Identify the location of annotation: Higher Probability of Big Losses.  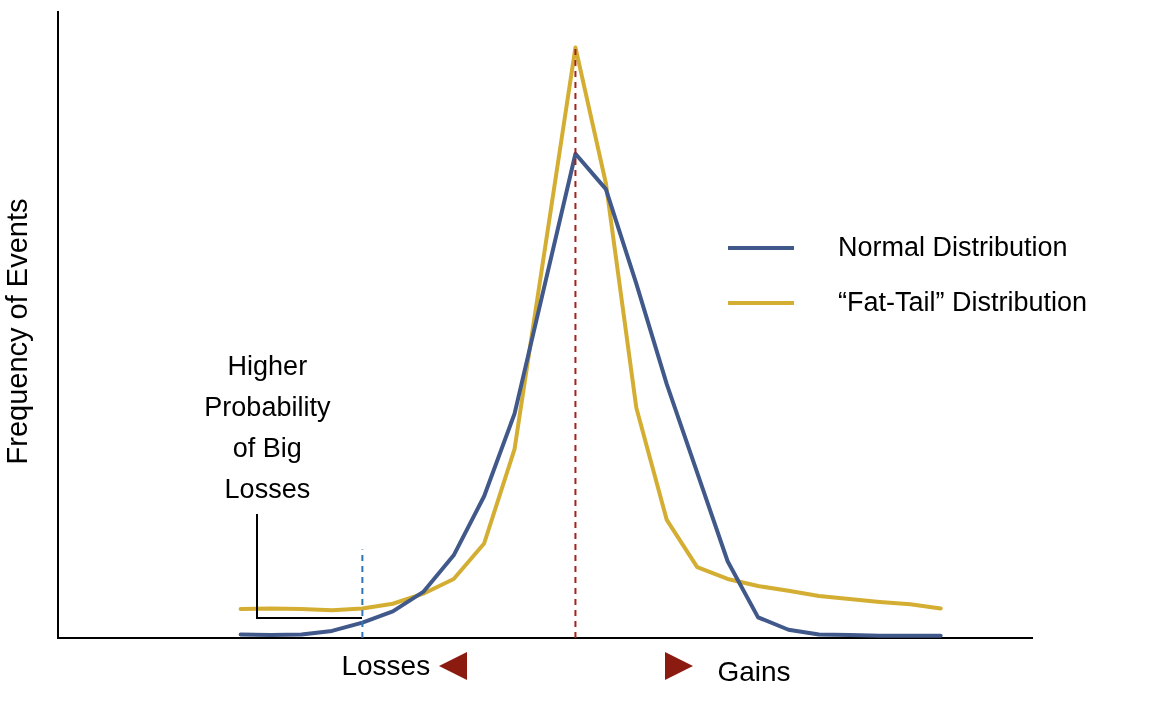
(267, 428).